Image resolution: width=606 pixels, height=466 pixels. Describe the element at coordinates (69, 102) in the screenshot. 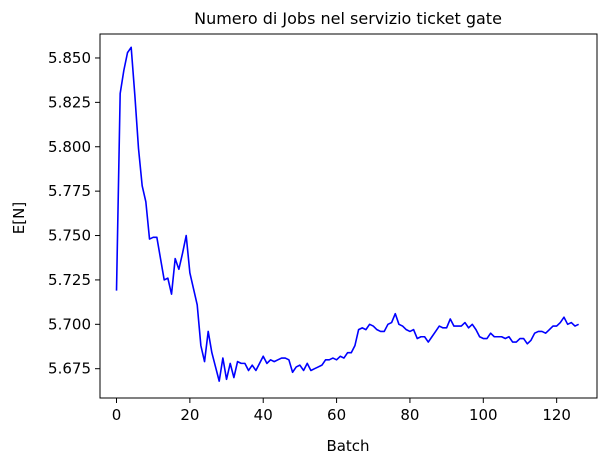

I see `y-tick-label: 5.825` at that location.